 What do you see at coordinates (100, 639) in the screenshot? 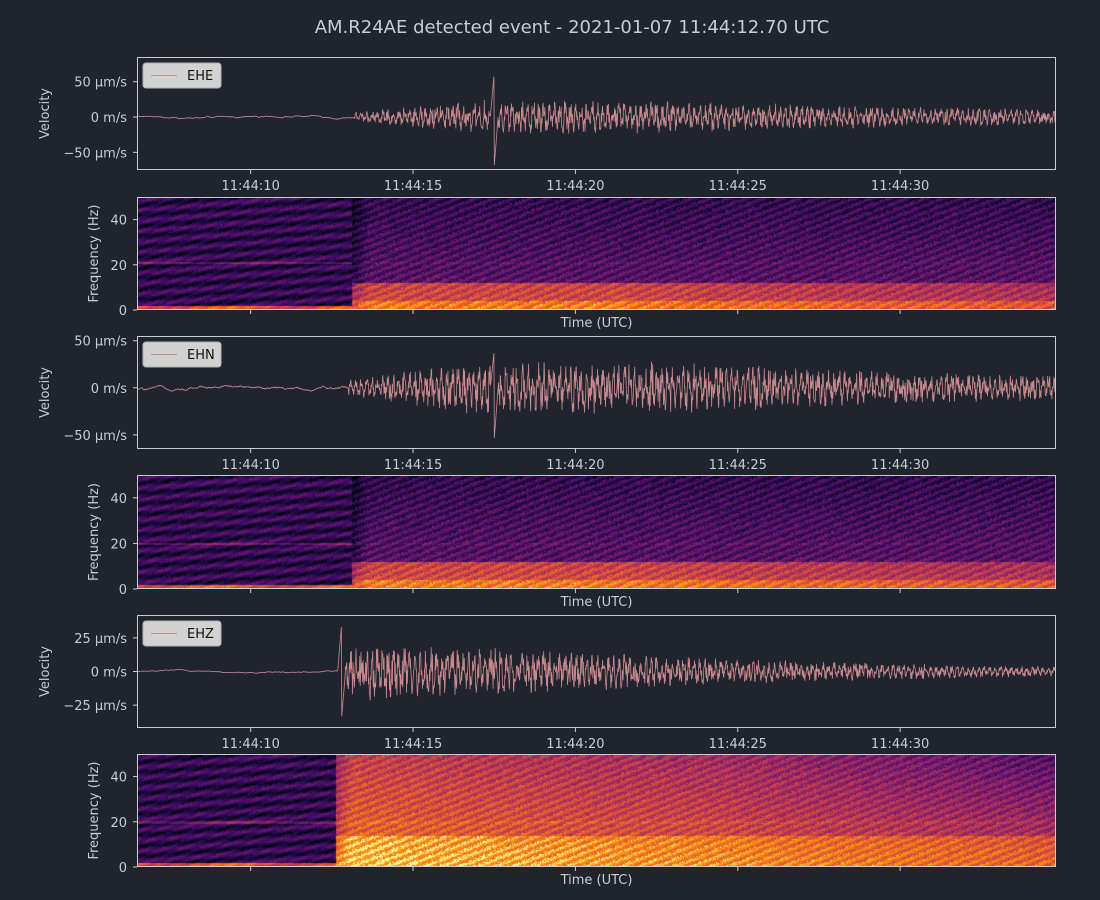
I see `y-tick-label: 25 µm/s` at bounding box center [100, 639].